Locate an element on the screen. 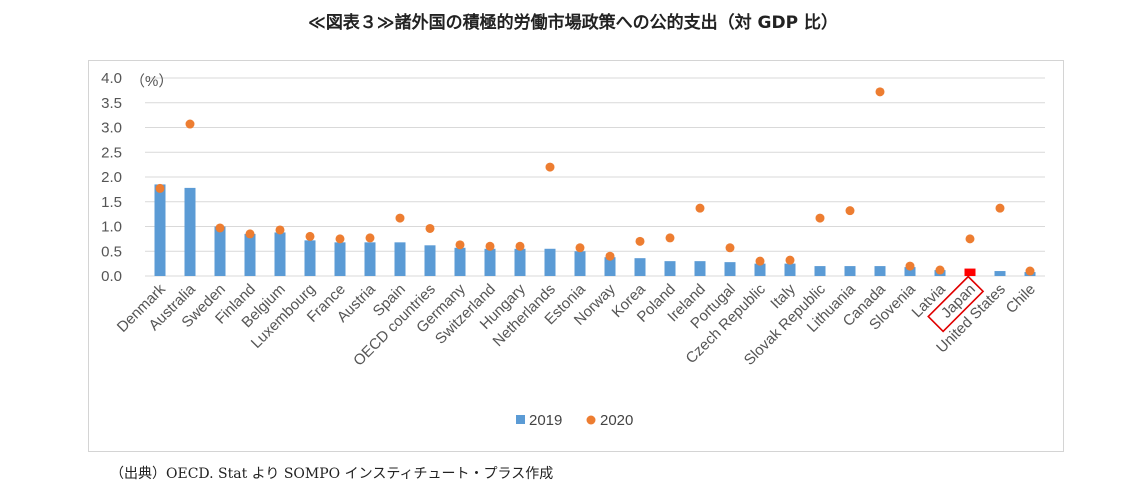 This screenshot has height=493, width=1146. dot-2020-portugal is located at coordinates (730, 248).